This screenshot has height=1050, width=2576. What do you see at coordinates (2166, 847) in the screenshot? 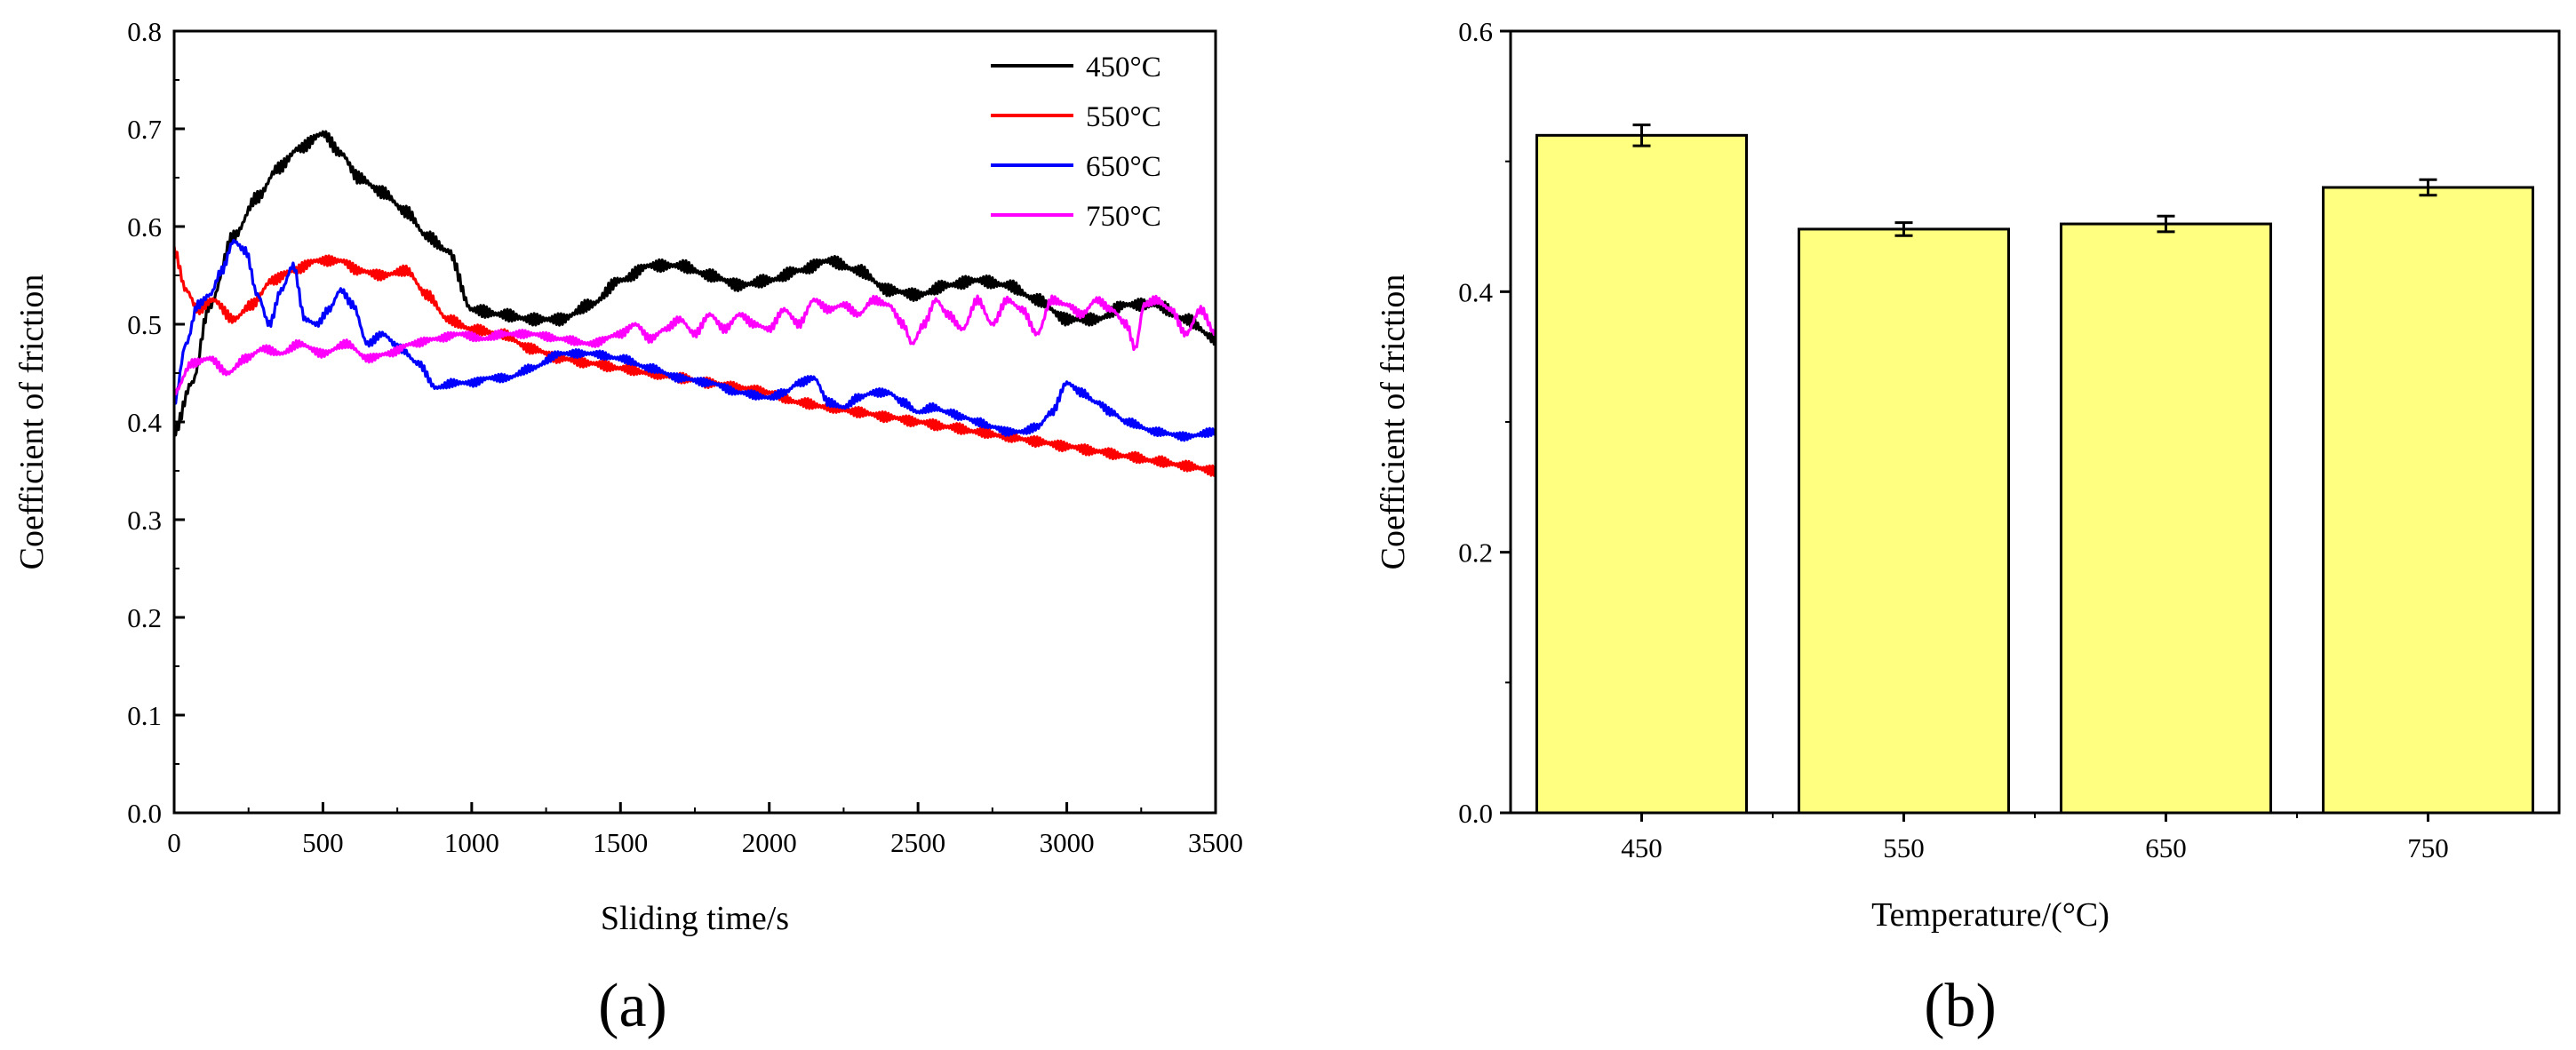
I see `x-tick-label: 650` at bounding box center [2166, 847].